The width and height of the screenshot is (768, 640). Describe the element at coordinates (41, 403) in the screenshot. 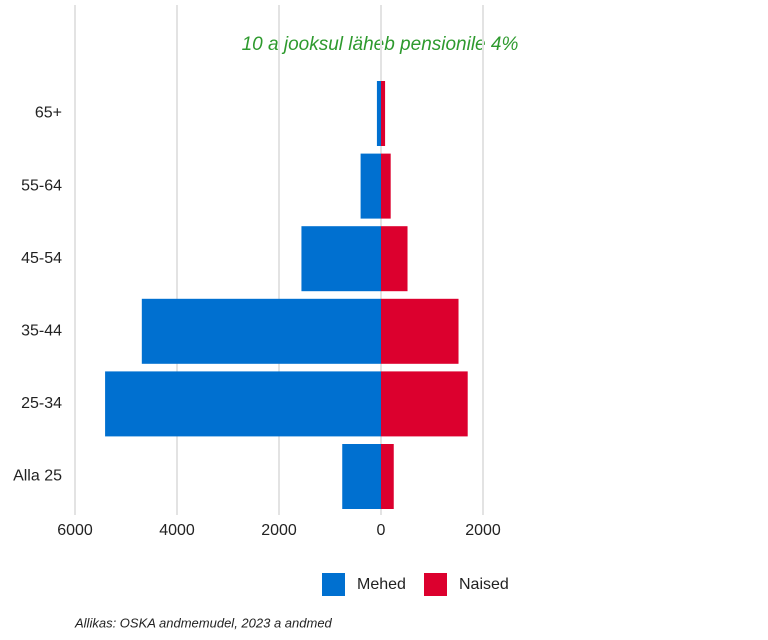

I see `y-tick-label: 25-34` at that location.